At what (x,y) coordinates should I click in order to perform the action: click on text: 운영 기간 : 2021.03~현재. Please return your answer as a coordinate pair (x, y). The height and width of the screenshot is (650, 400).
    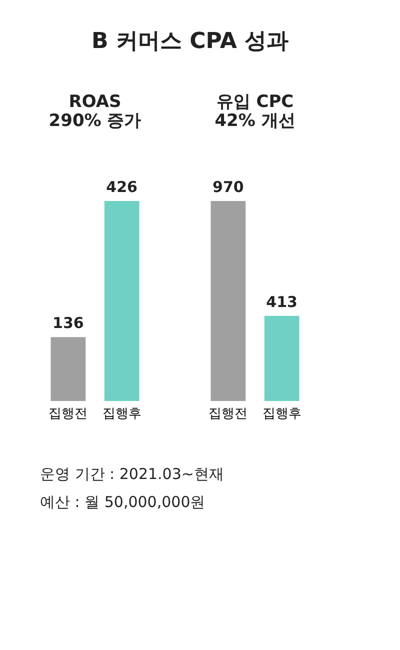
    Looking at the image, I should click on (132, 474).